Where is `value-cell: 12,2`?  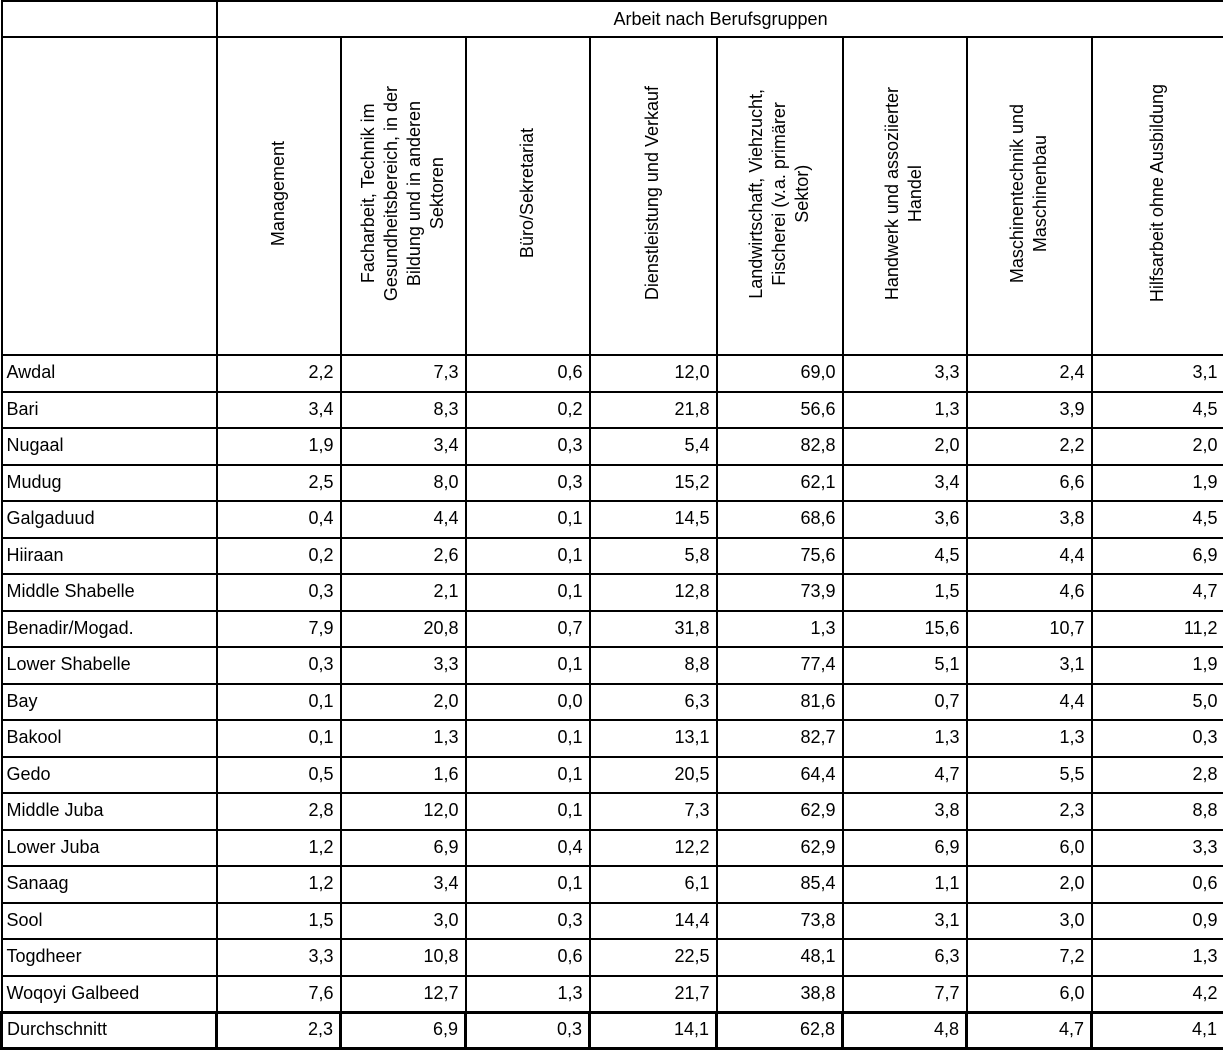 value-cell: 12,2 is located at coordinates (653, 847).